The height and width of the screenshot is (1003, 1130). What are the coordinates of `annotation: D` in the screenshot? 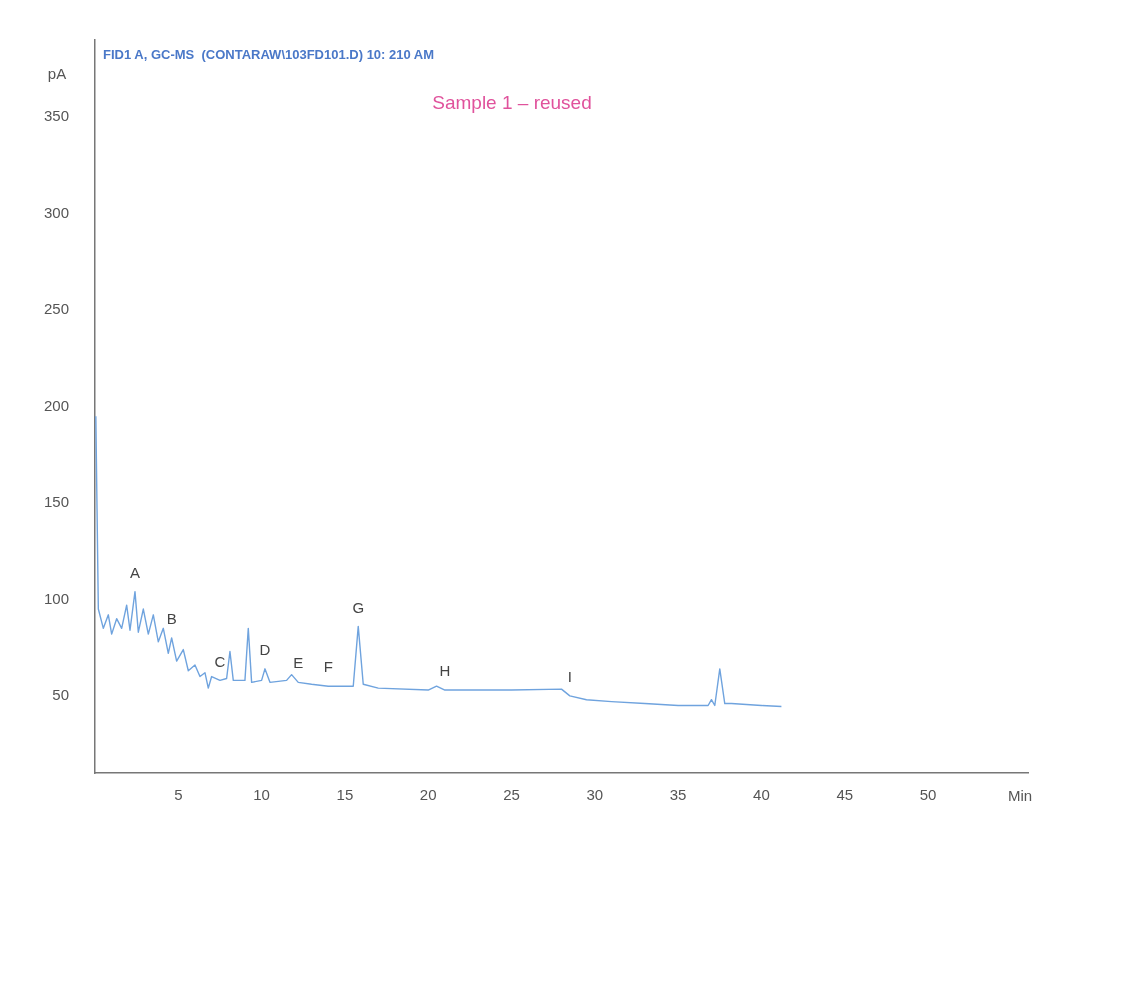 It's located at (265, 649).